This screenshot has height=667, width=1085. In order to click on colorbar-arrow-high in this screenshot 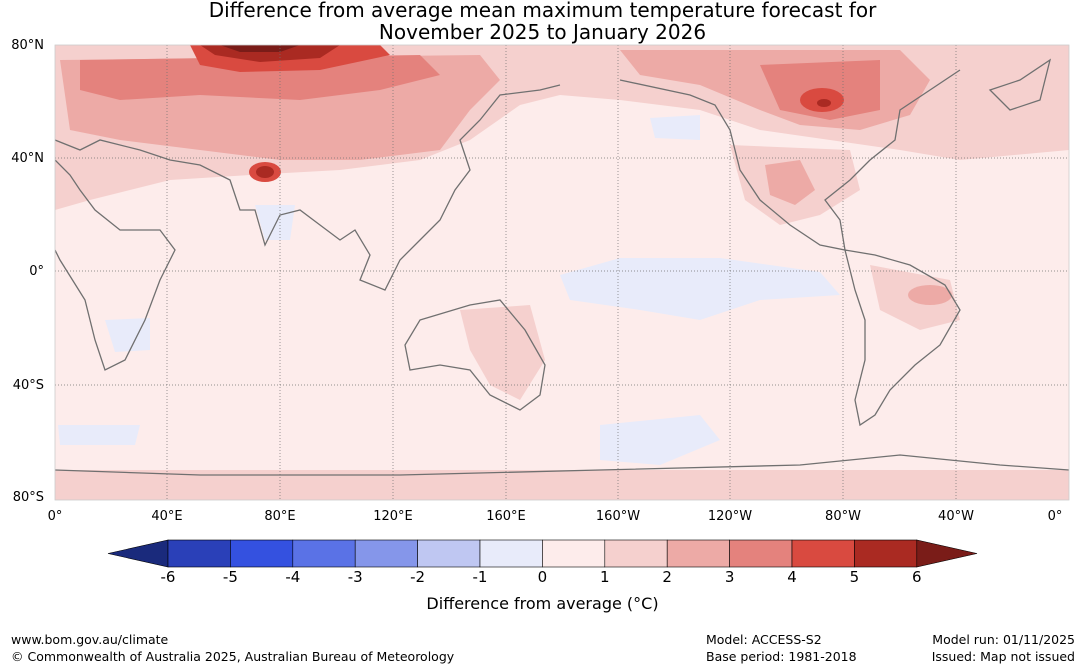, I will do `click(947, 553)`.